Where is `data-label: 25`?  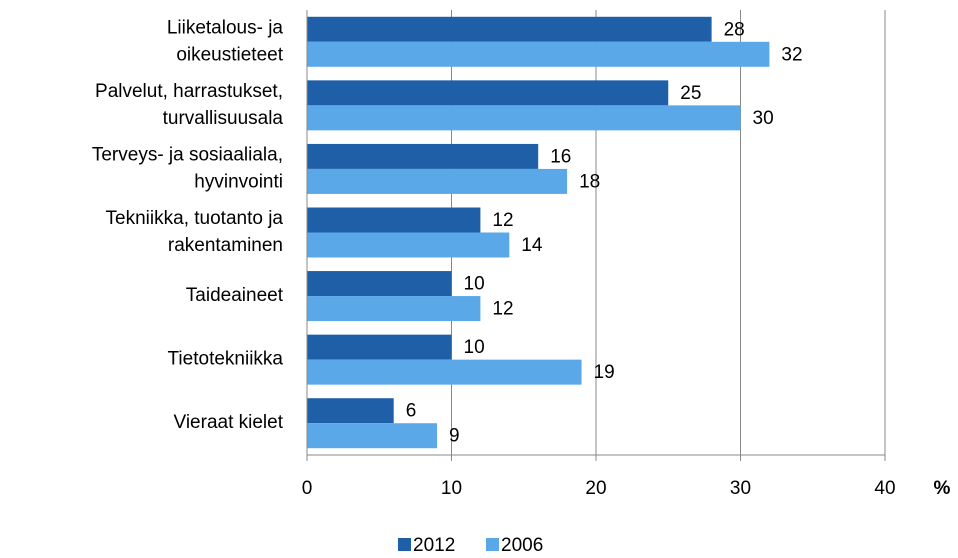
data-label: 25 is located at coordinates (690, 93).